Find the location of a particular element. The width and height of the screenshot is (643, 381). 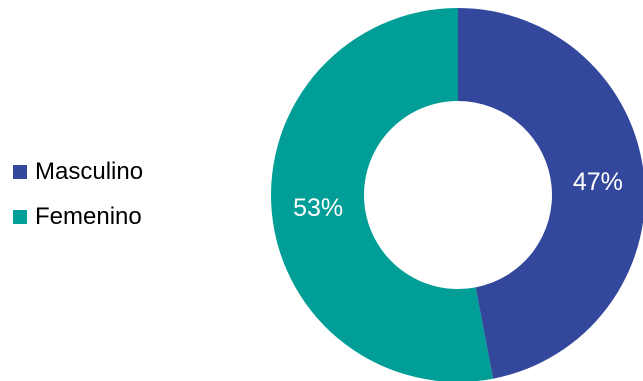

legend-item-femenino: Femenino is located at coordinates (78, 216).